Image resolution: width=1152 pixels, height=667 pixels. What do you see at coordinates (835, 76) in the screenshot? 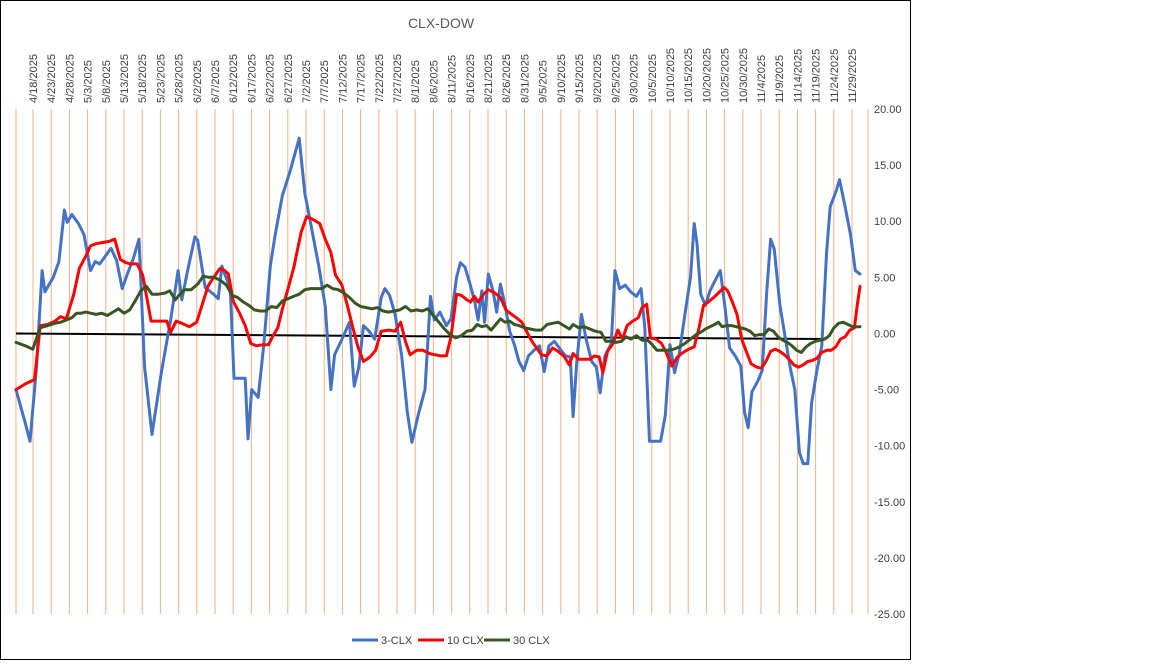
I see `x-tick-label: 11/24/2025` at bounding box center [835, 76].